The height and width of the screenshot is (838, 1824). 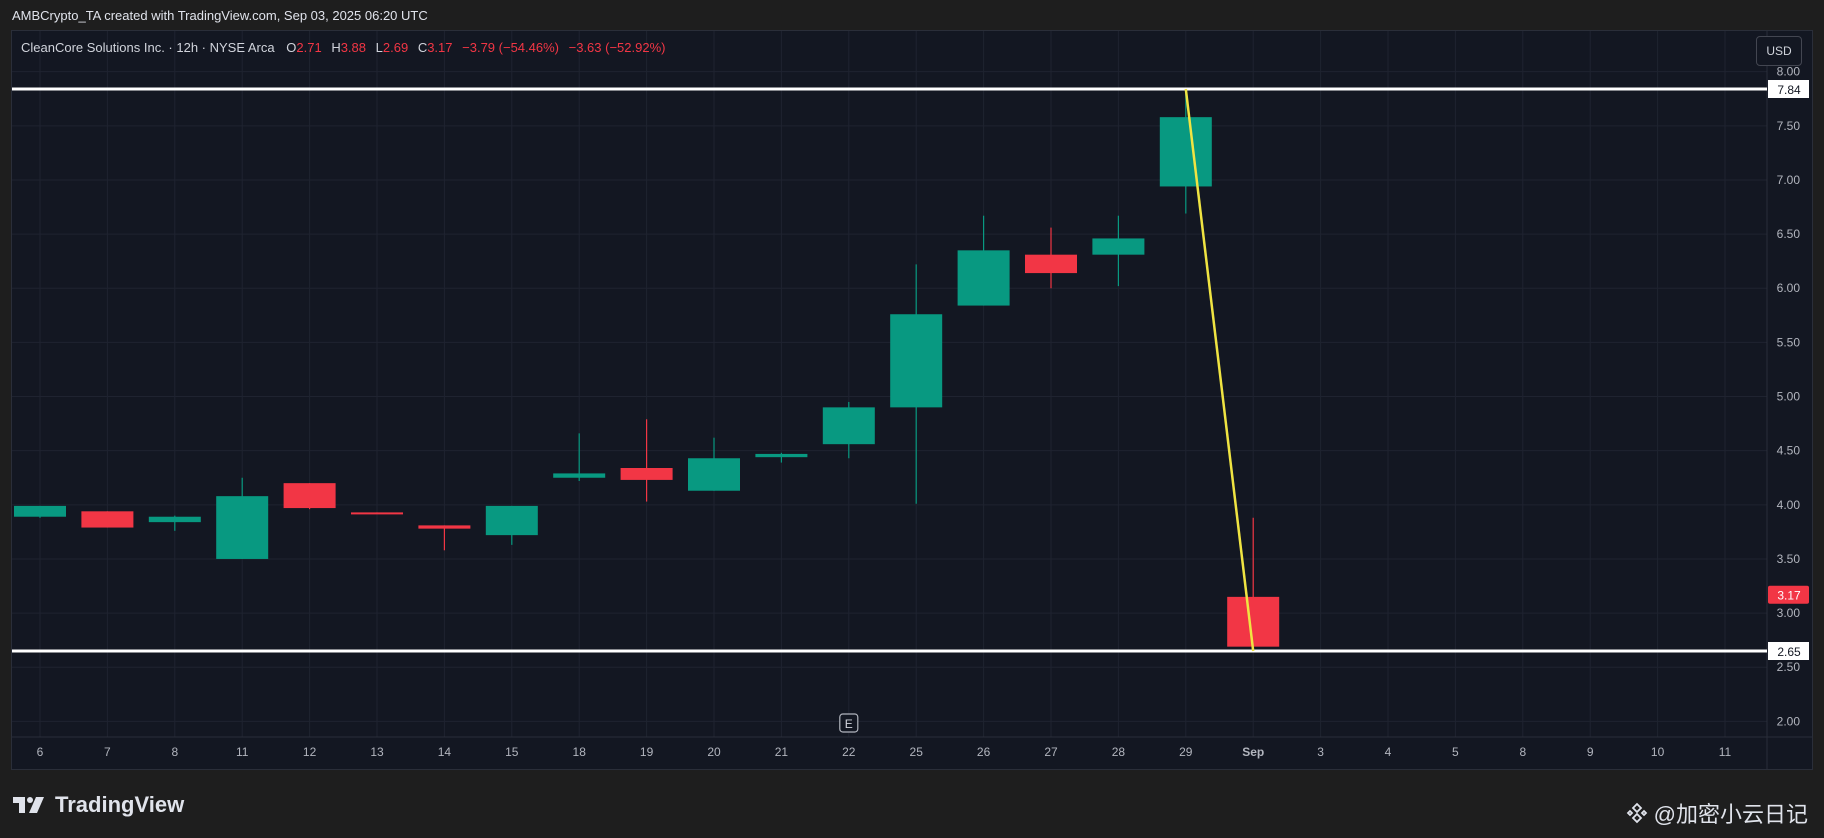 What do you see at coordinates (1590, 752) in the screenshot?
I see `time-tick-label: 9` at bounding box center [1590, 752].